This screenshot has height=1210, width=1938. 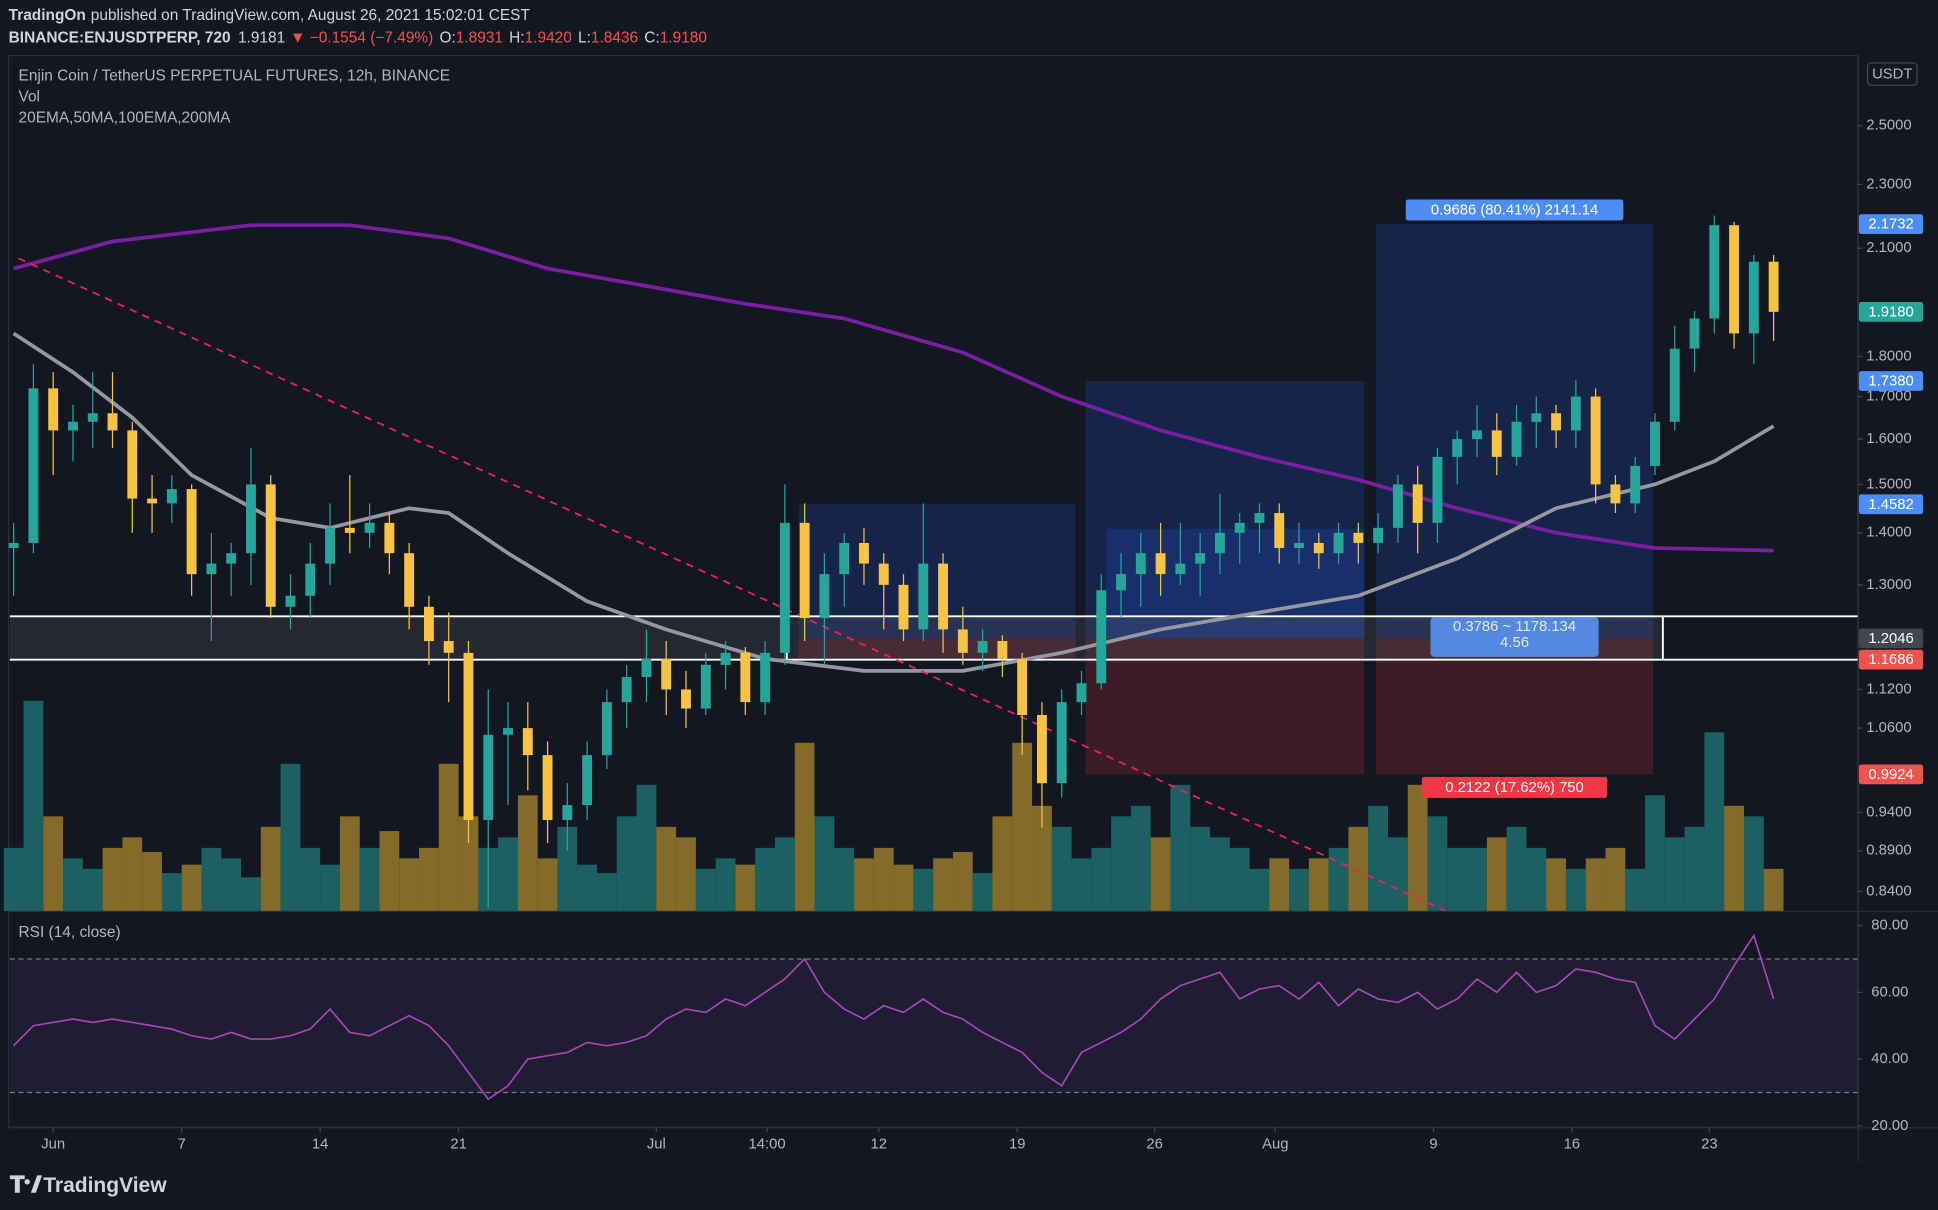 What do you see at coordinates (933, 1025) in the screenshot?
I see `rsi-band` at bounding box center [933, 1025].